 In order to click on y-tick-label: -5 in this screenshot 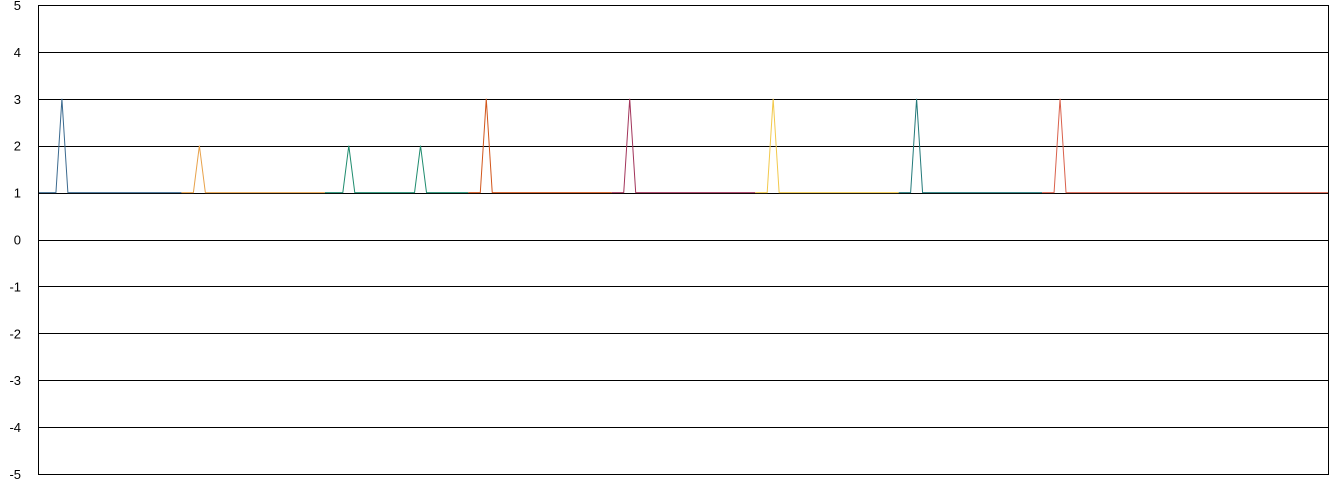, I will do `click(15, 473)`.